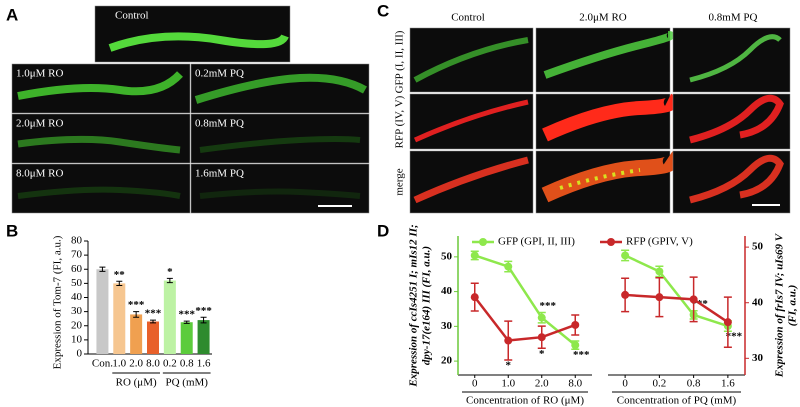  I want to click on y-axis-label: Expression of Tom-7 (FI, a.u.), so click(58, 302).